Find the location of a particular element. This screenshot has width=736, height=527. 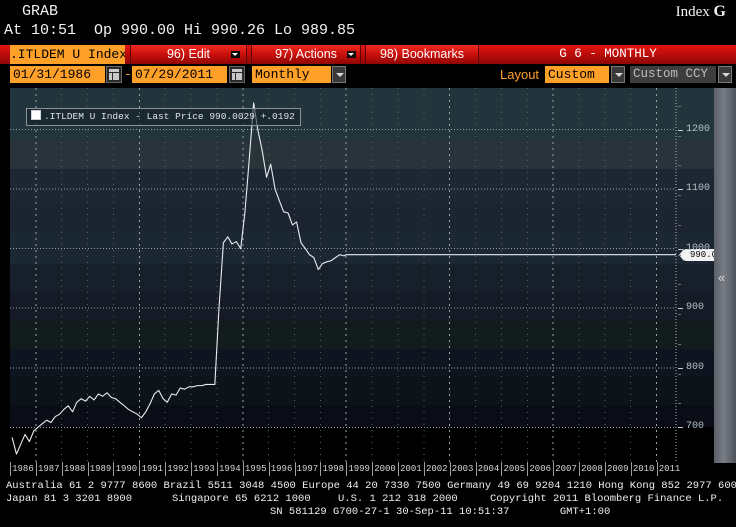

x-axis-label: 1989 is located at coordinates (100, 469).